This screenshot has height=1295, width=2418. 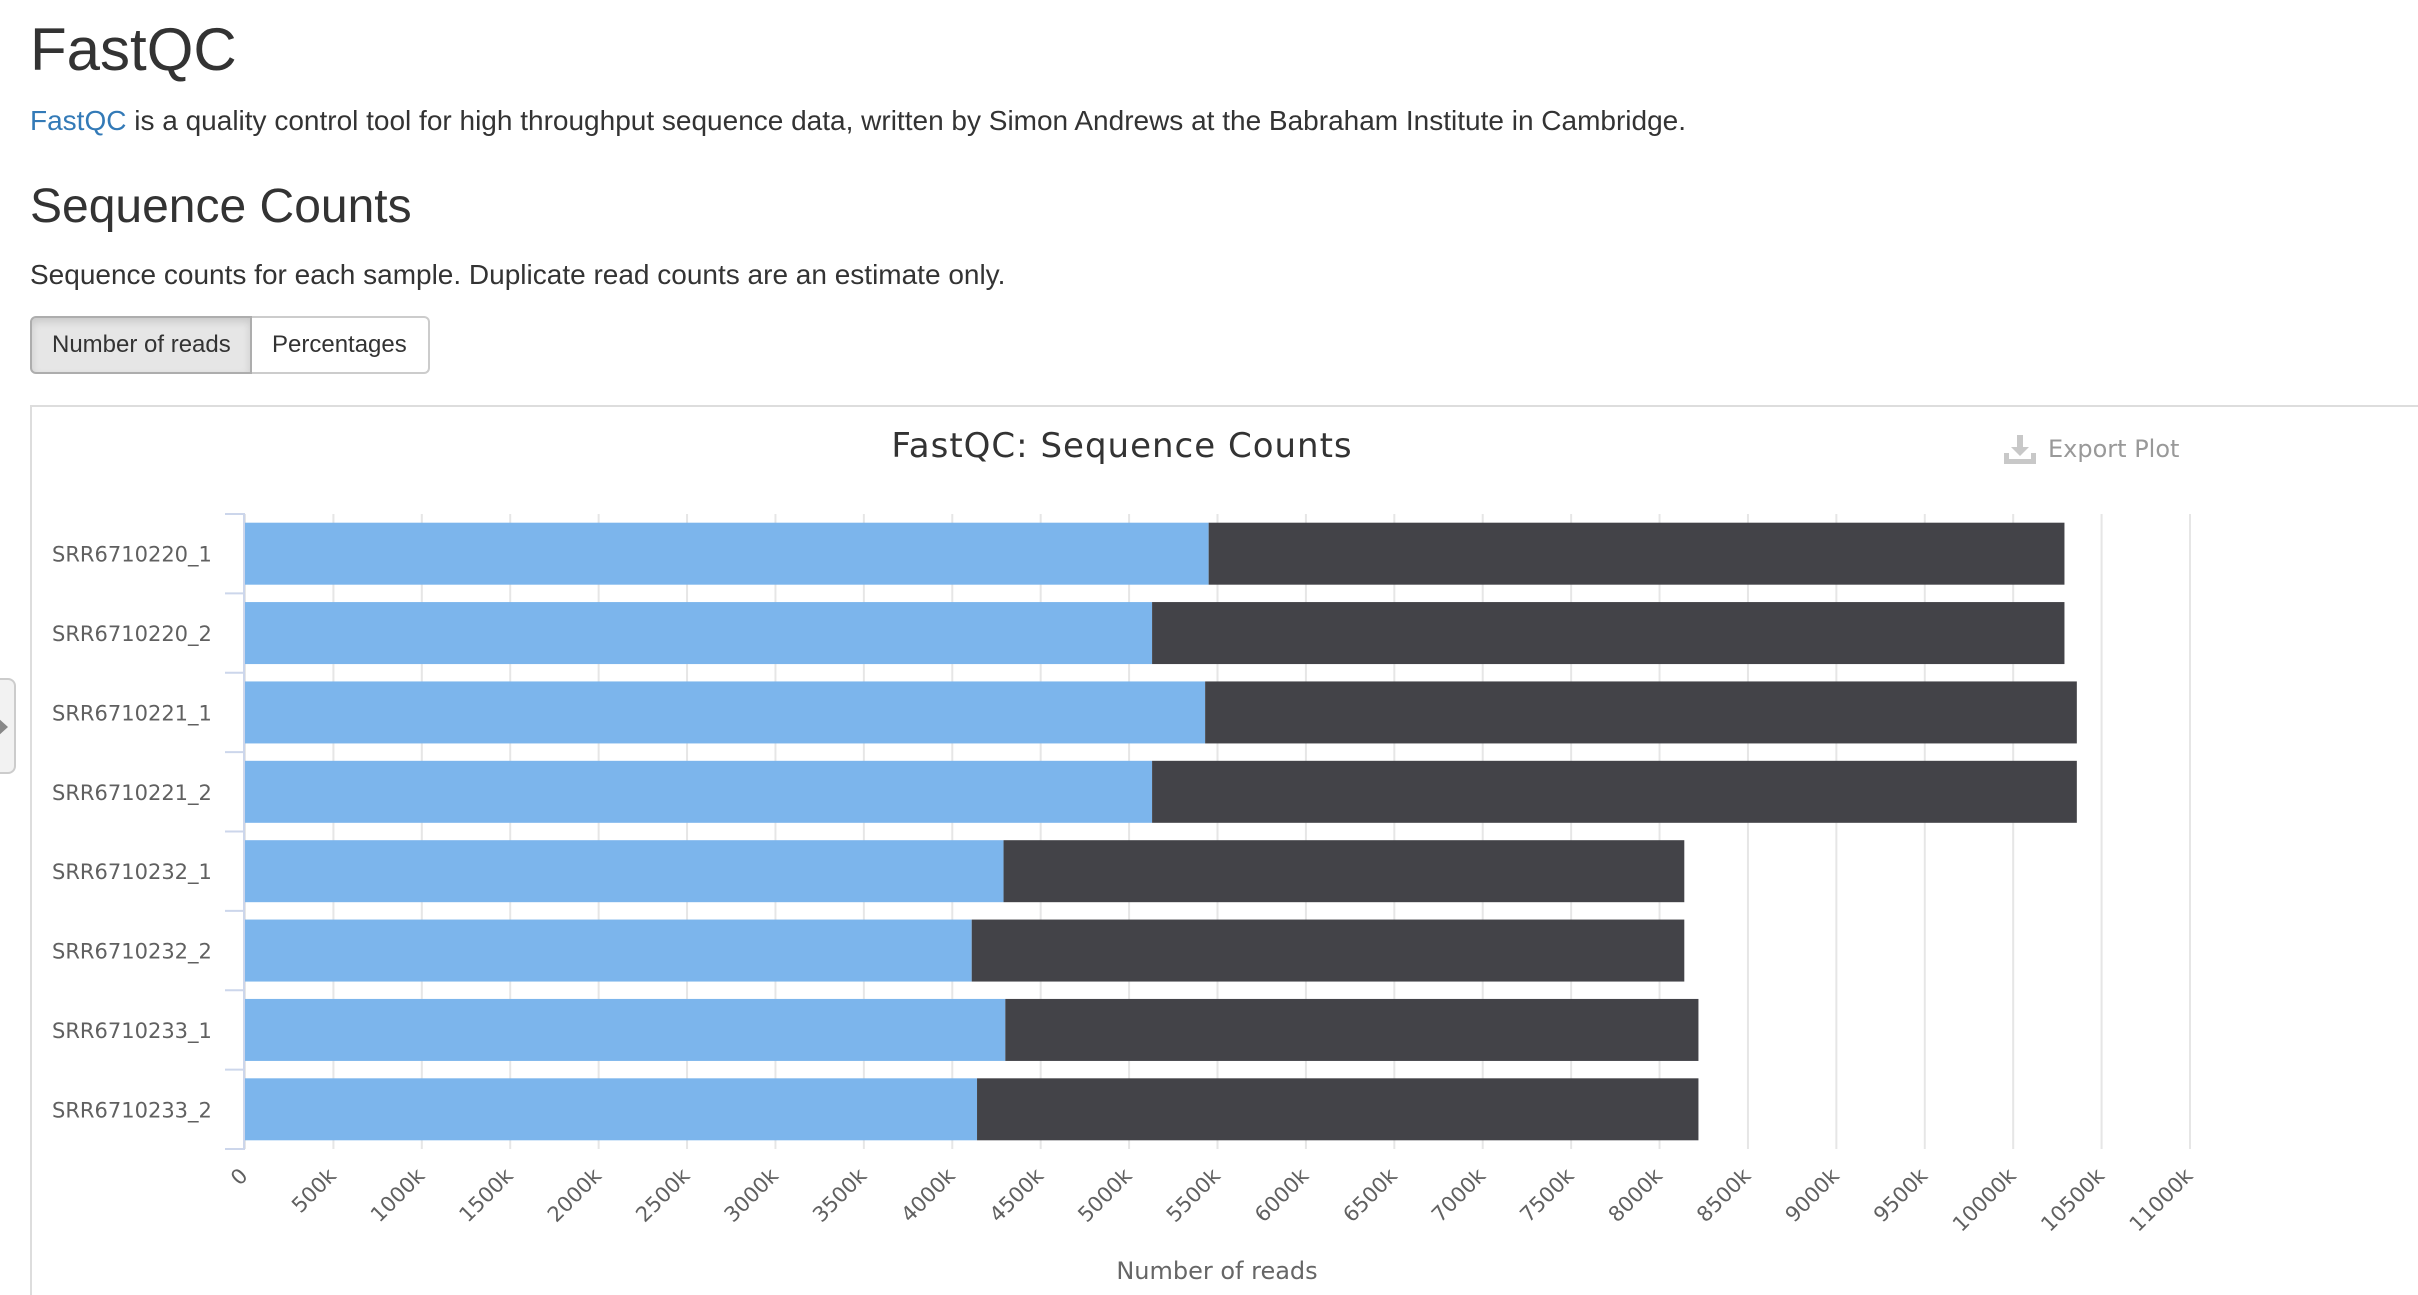 What do you see at coordinates (221, 206) in the screenshot?
I see `section-title: Sequence Counts` at bounding box center [221, 206].